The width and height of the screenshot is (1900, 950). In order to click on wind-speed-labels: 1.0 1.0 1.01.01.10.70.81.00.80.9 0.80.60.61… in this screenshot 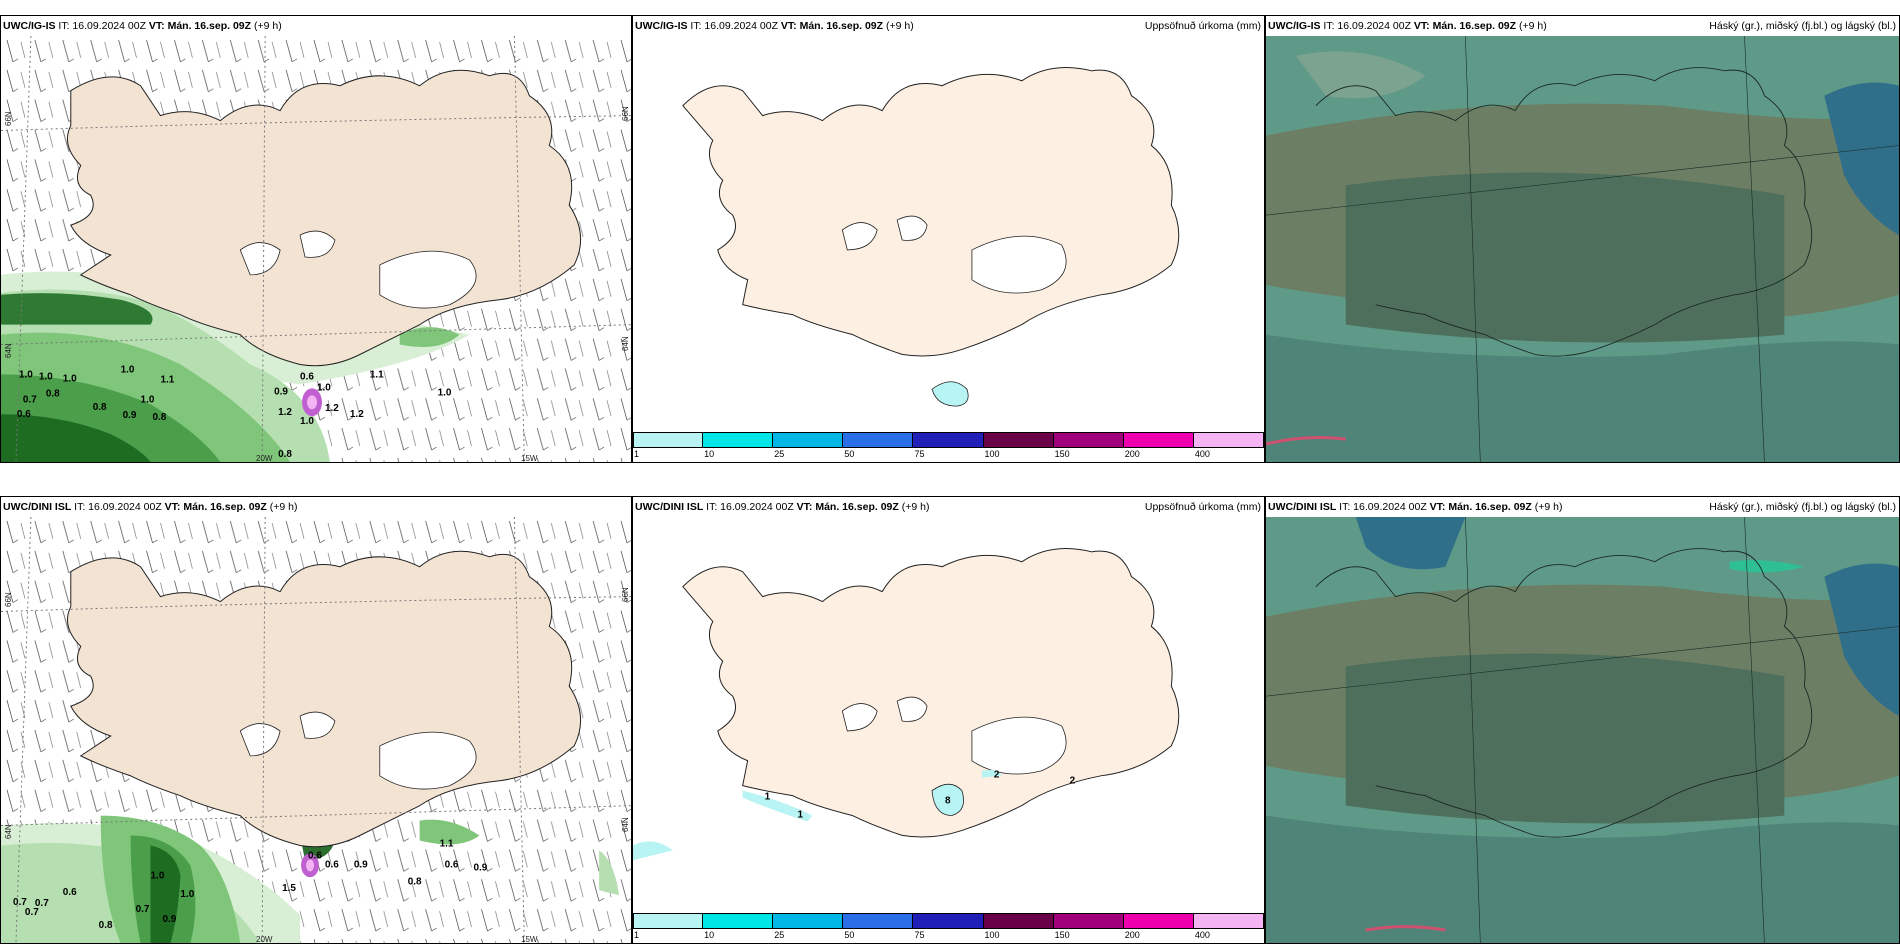, I will do `click(234, 412)`.